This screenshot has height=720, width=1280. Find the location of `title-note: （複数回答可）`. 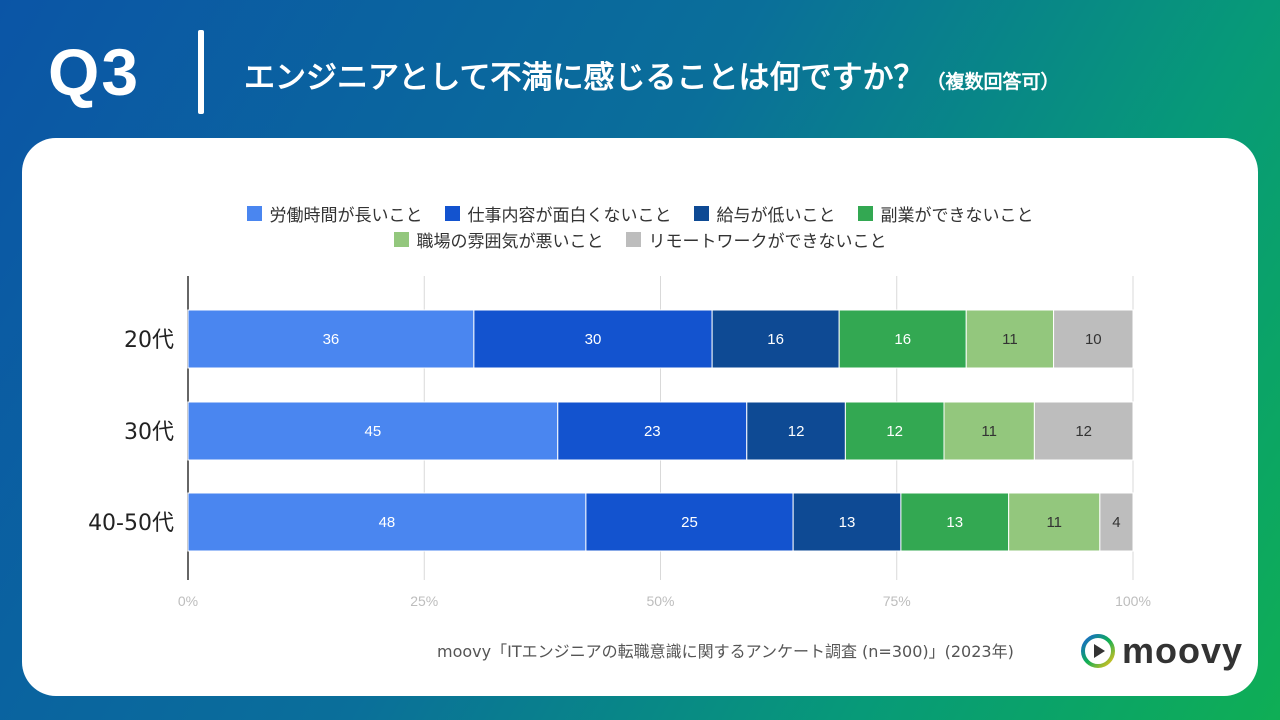

title-note: （複数回答可） is located at coordinates (993, 82).